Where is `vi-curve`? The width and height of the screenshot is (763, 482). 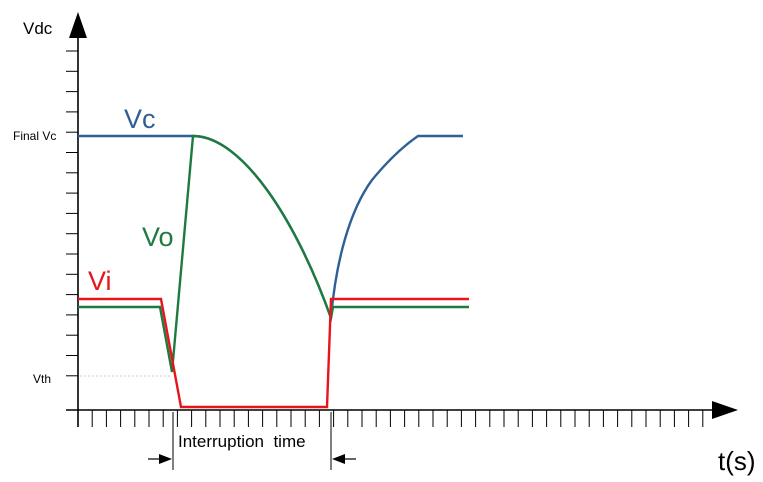 vi-curve is located at coordinates (273, 353).